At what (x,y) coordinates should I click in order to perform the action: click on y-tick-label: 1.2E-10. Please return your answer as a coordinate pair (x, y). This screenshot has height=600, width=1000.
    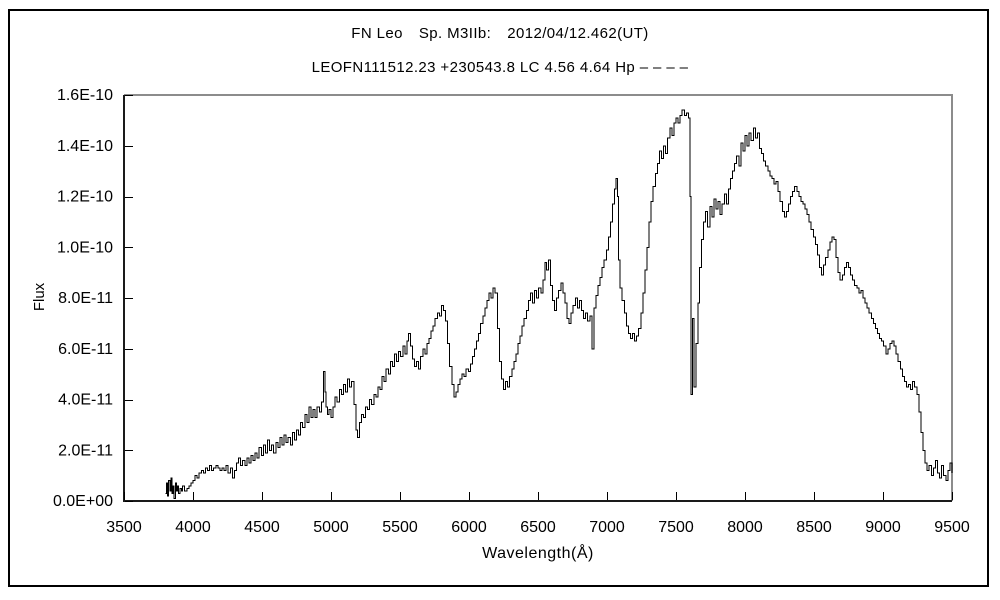
    Looking at the image, I should click on (85, 197).